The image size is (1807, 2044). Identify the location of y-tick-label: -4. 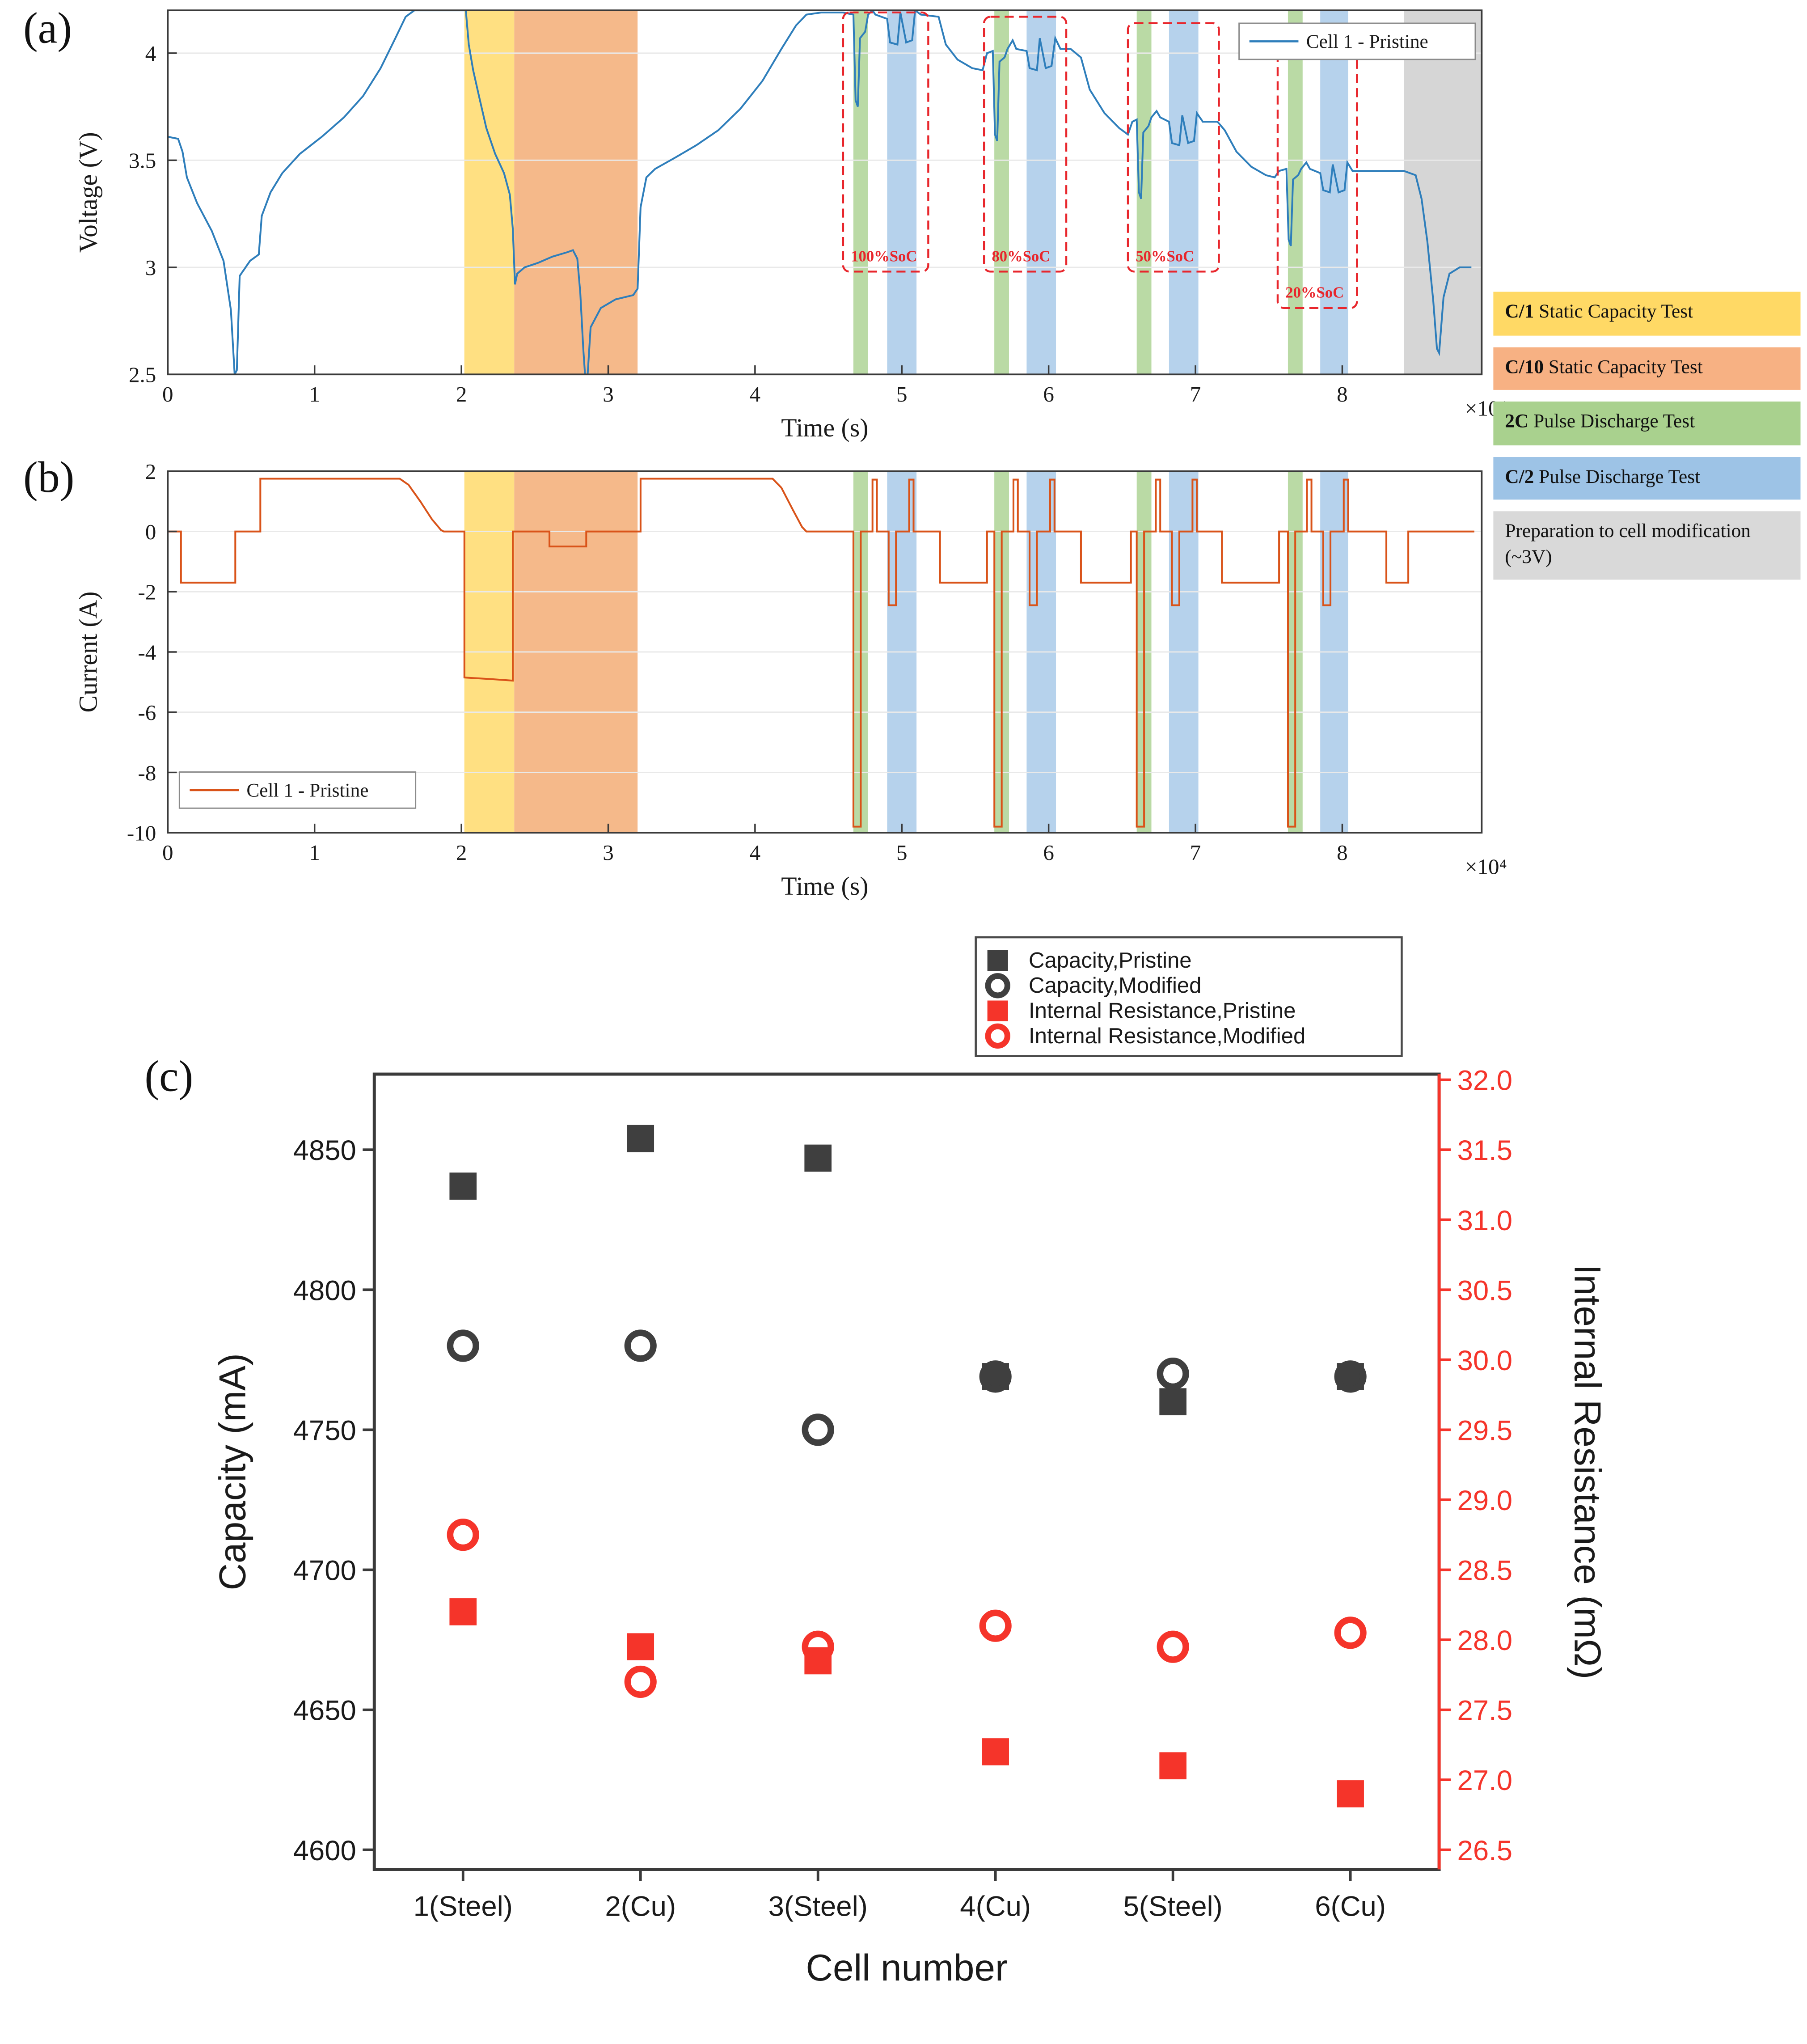
(147, 652).